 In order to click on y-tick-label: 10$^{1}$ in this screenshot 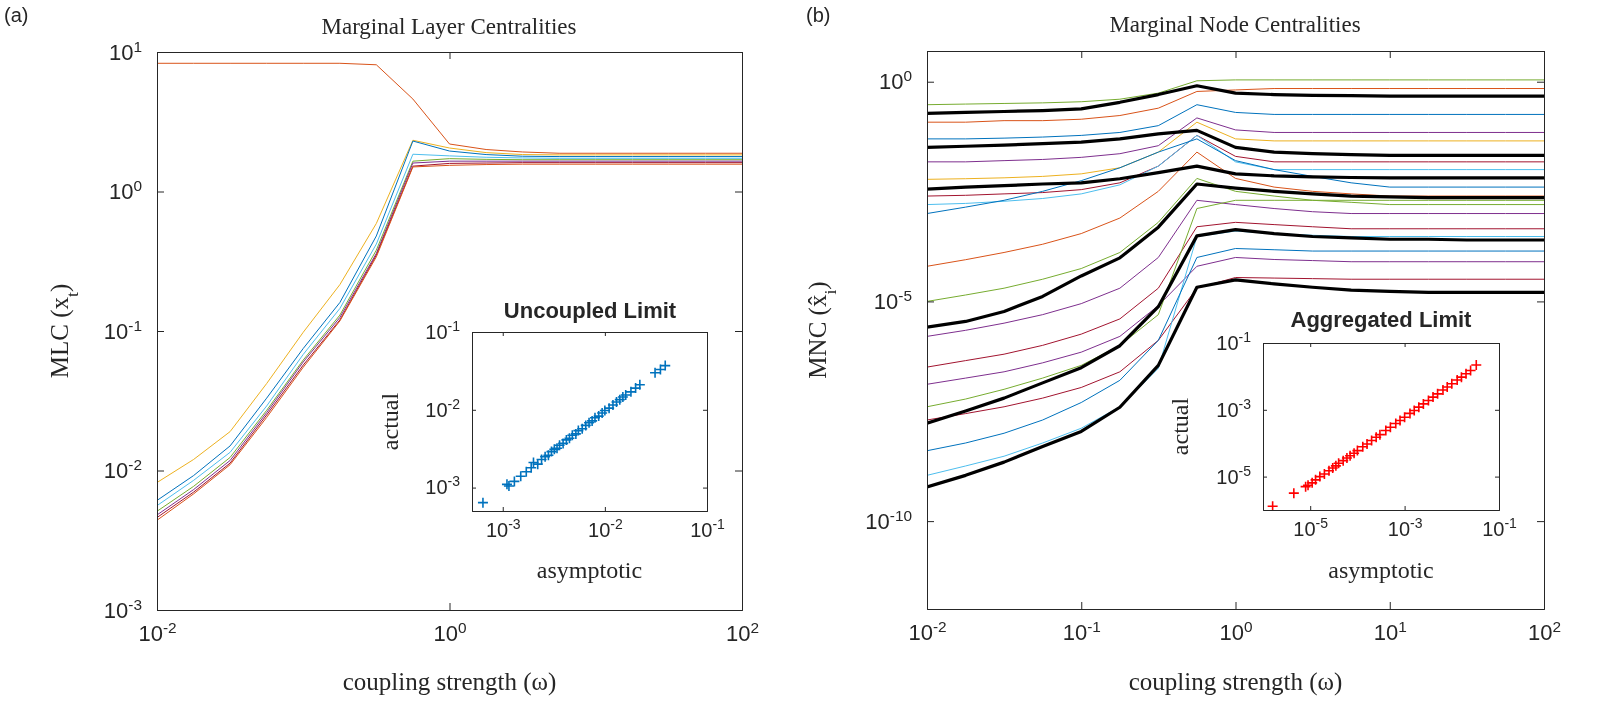, I will do `click(125, 51)`.